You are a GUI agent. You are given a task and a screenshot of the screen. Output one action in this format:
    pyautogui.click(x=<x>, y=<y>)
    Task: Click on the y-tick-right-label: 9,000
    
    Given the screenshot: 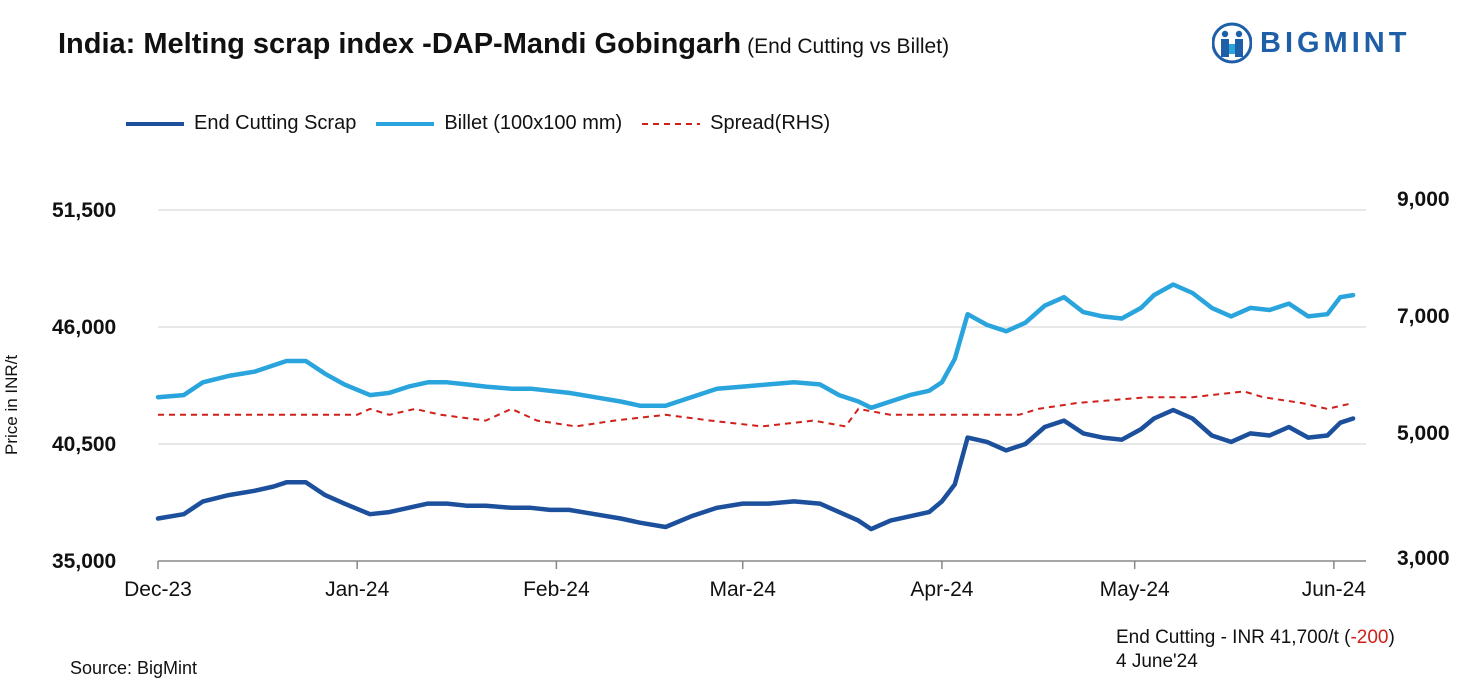 What is the action you would take?
    pyautogui.click(x=1423, y=199)
    